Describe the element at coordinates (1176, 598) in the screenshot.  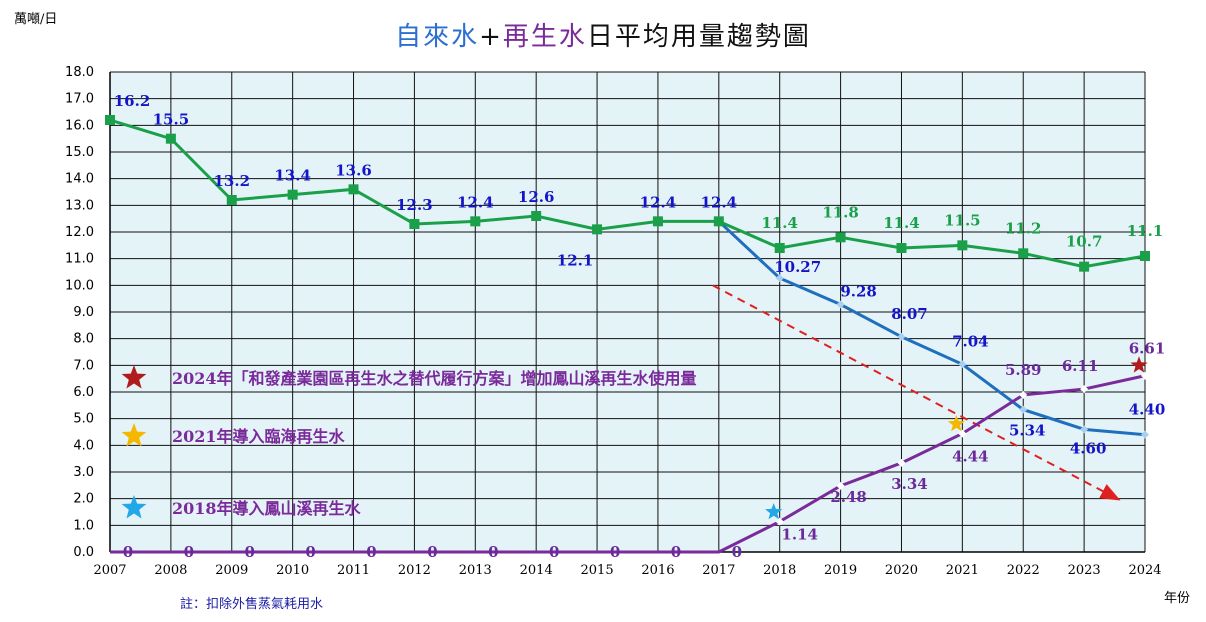
I see `x-axis-unit-label: 年份` at that location.